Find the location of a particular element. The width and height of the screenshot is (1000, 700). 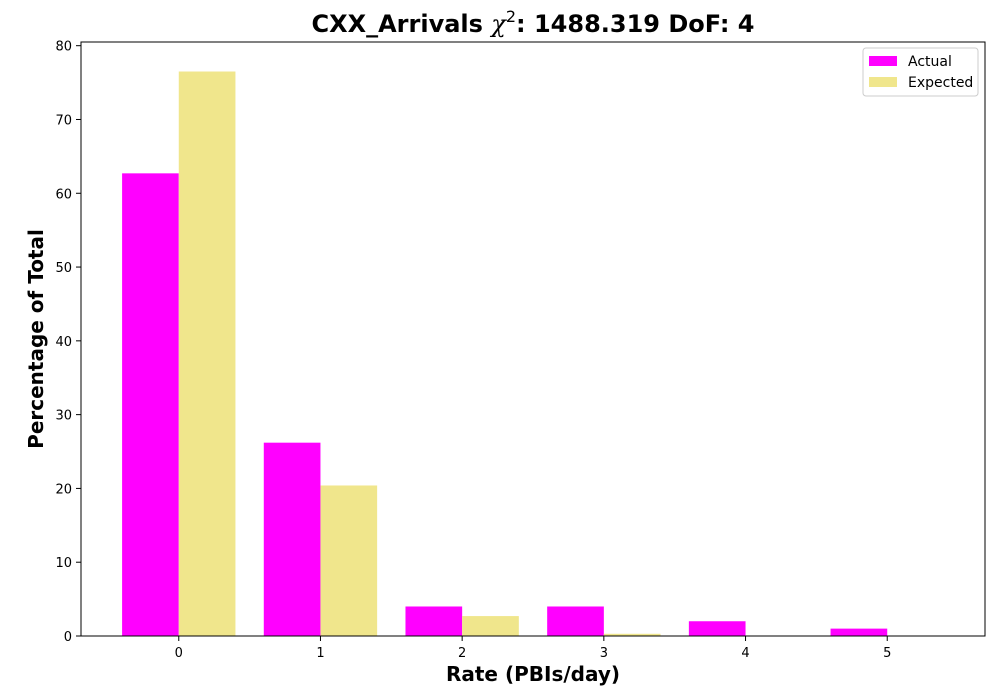

legend-swatch-actual is located at coordinates (883, 61).